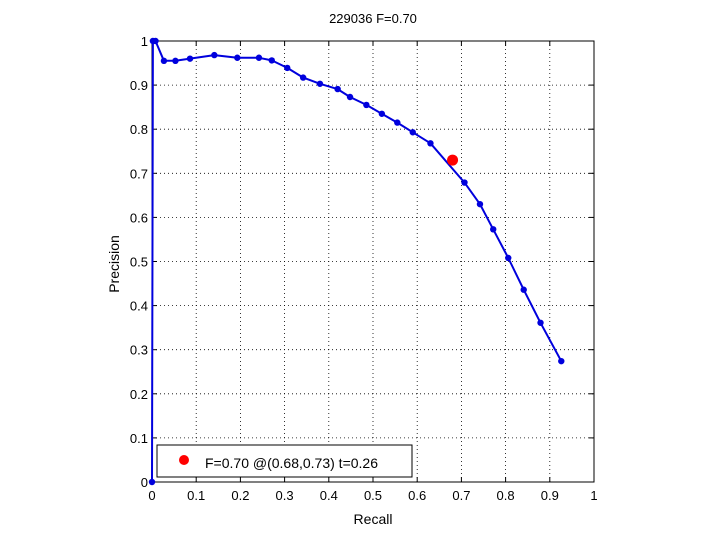 The image size is (720, 540). What do you see at coordinates (373, 519) in the screenshot?
I see `x-axis-label: Recall` at bounding box center [373, 519].